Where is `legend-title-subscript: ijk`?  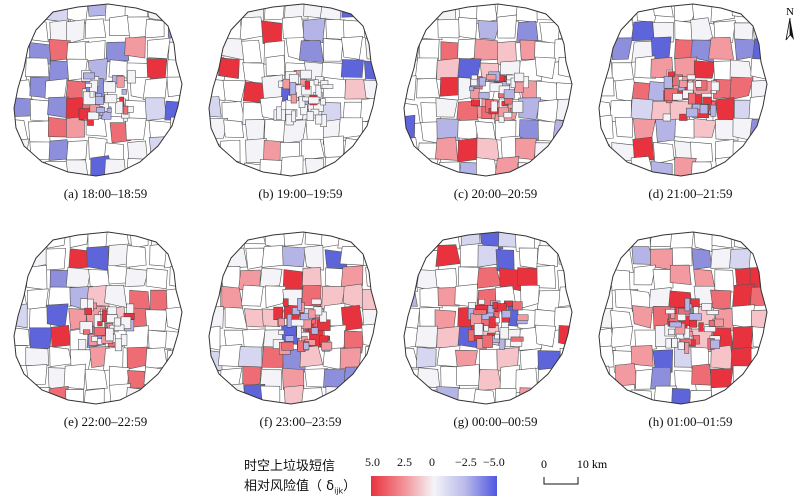
legend-title-subscript: ijk is located at coordinates (339, 491).